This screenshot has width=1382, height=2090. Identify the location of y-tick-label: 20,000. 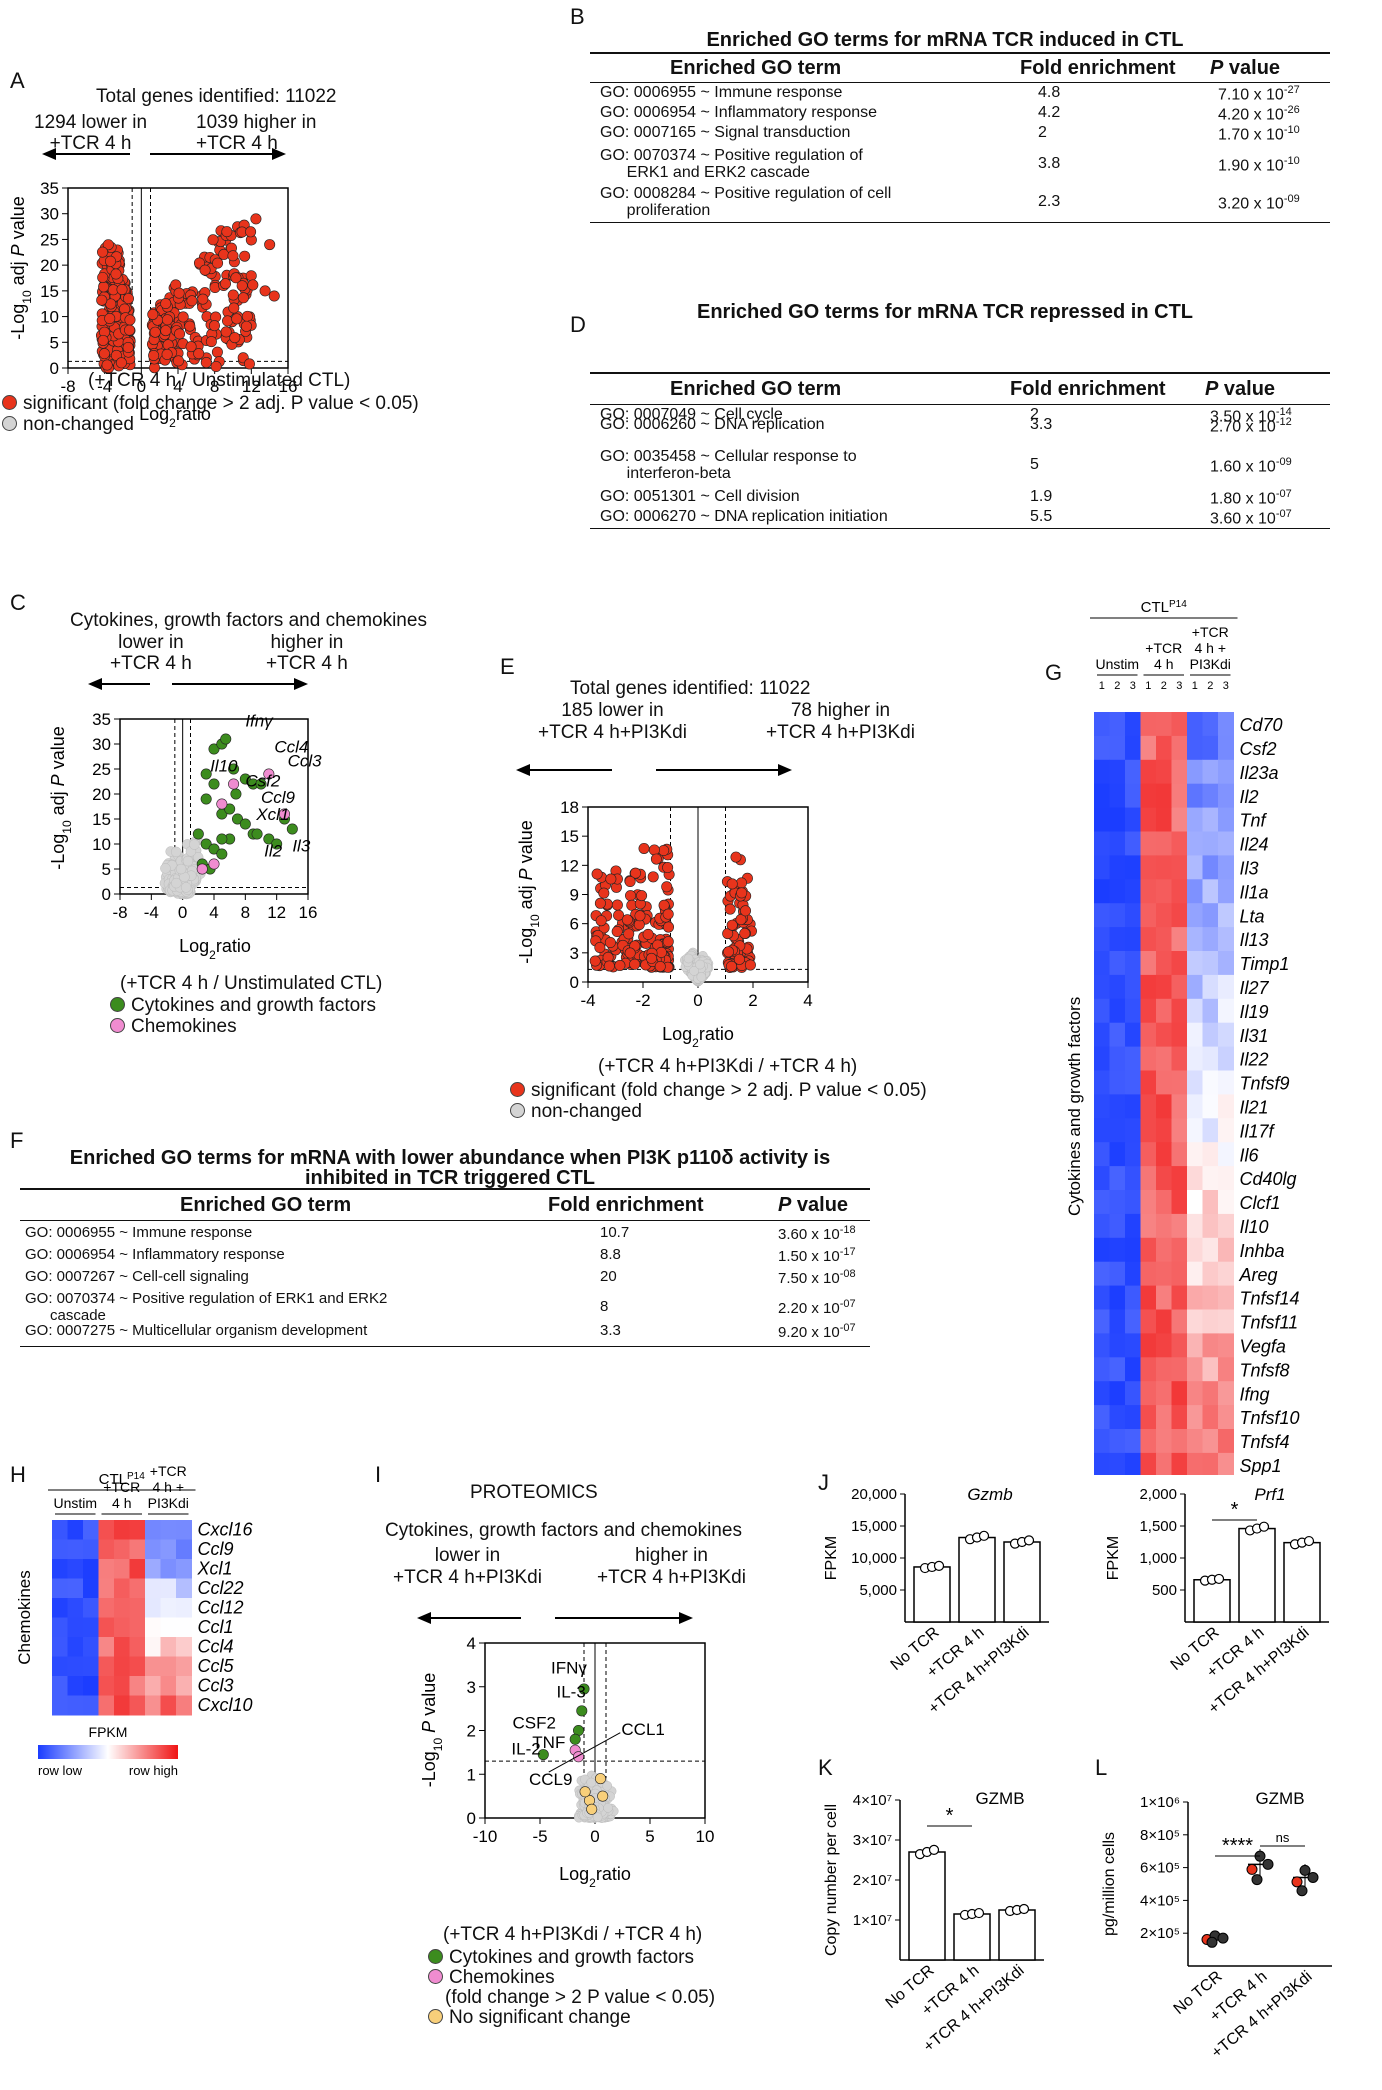
(874, 1494).